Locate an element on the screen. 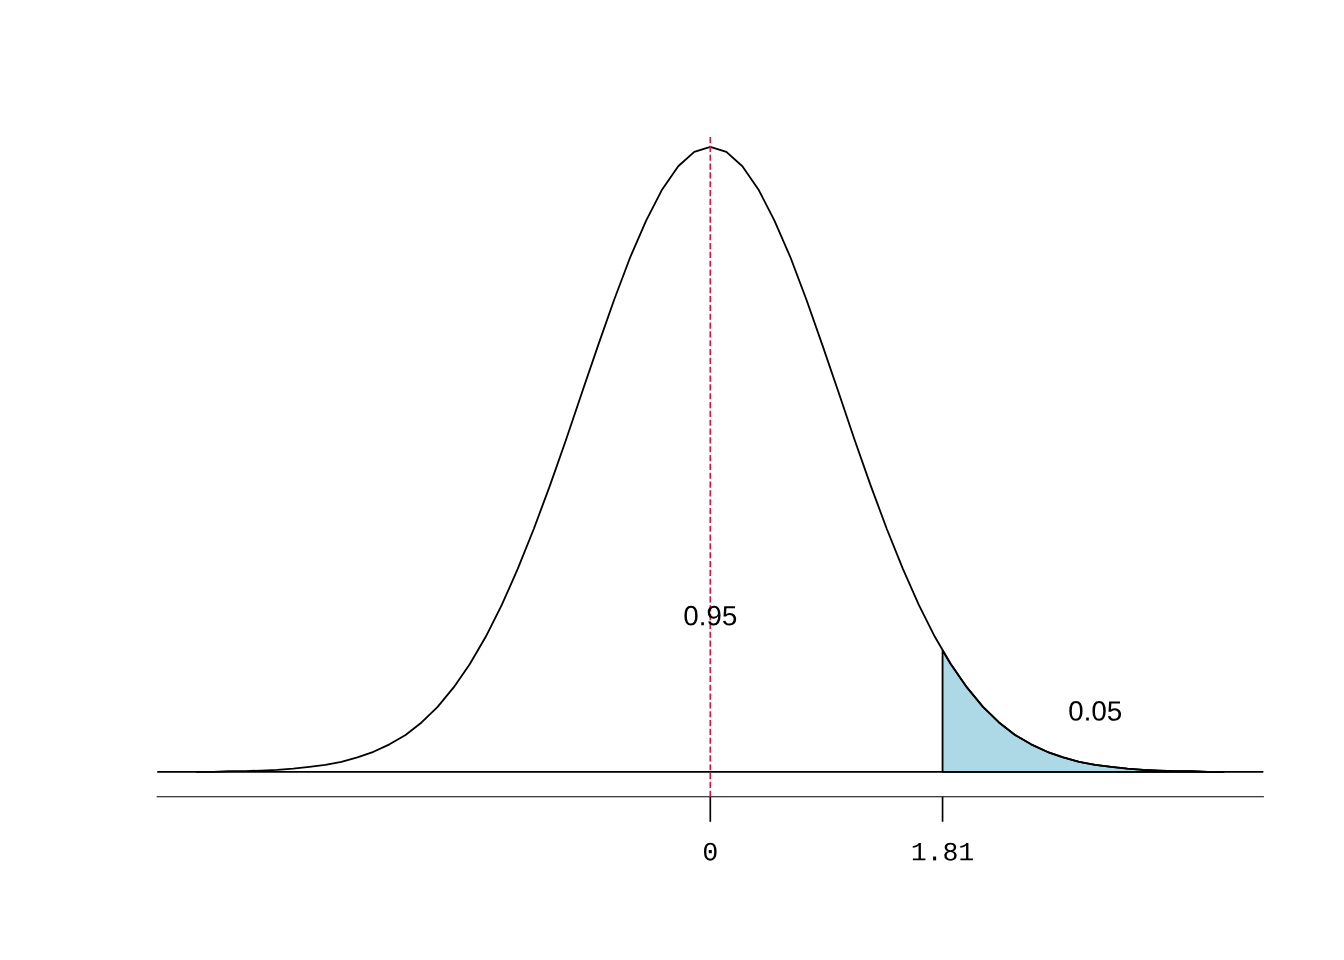  x-tick-label: 1.81 is located at coordinates (942, 851).